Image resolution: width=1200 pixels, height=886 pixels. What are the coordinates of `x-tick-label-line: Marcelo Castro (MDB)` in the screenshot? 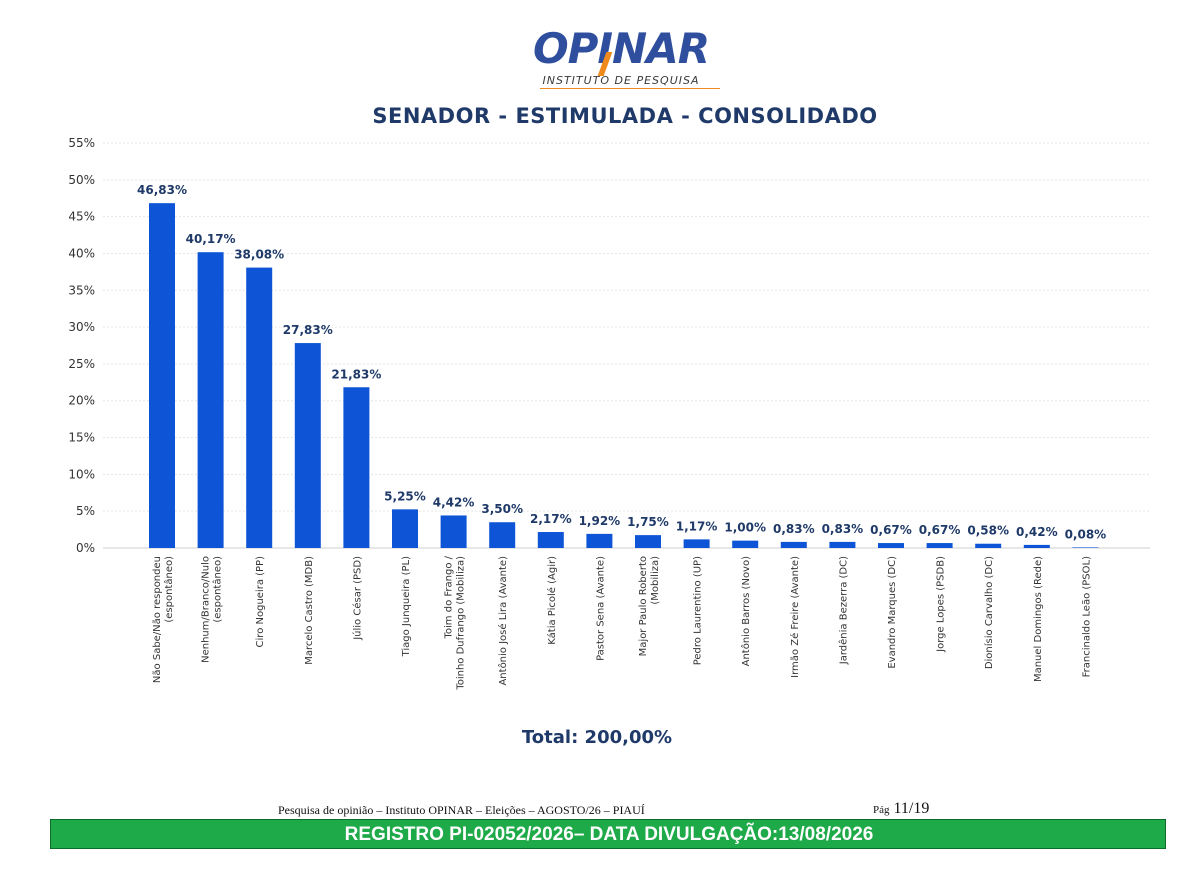 It's located at (309, 610).